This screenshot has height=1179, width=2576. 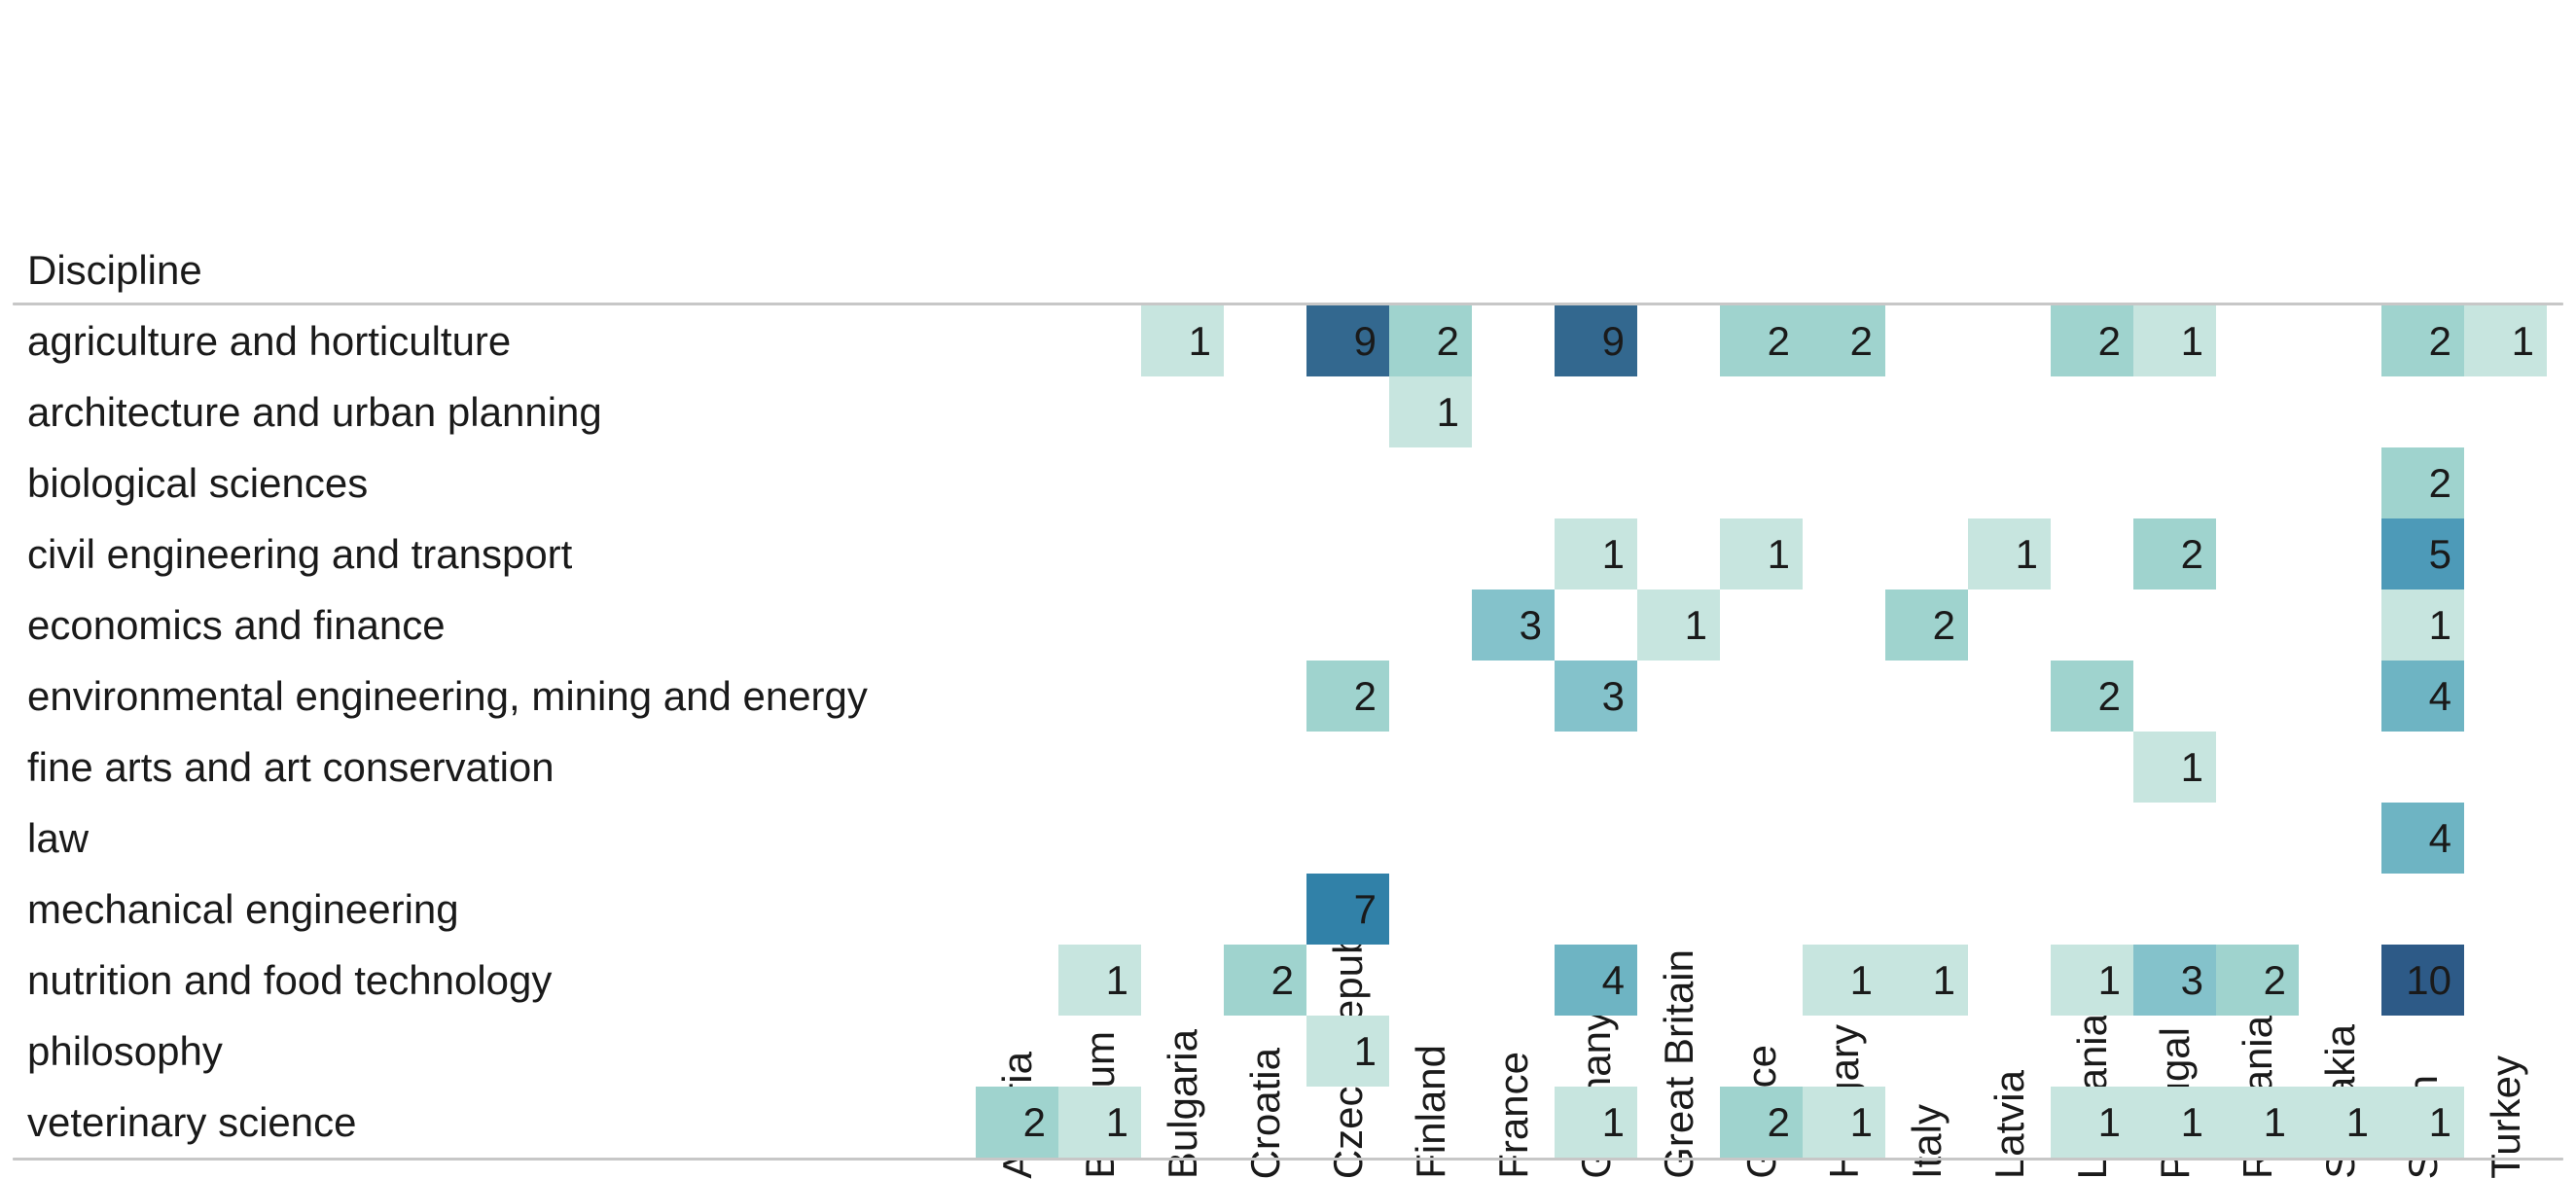 I want to click on cell-nutrition-and-food-technology-belgium: 1, so click(x=1099, y=981).